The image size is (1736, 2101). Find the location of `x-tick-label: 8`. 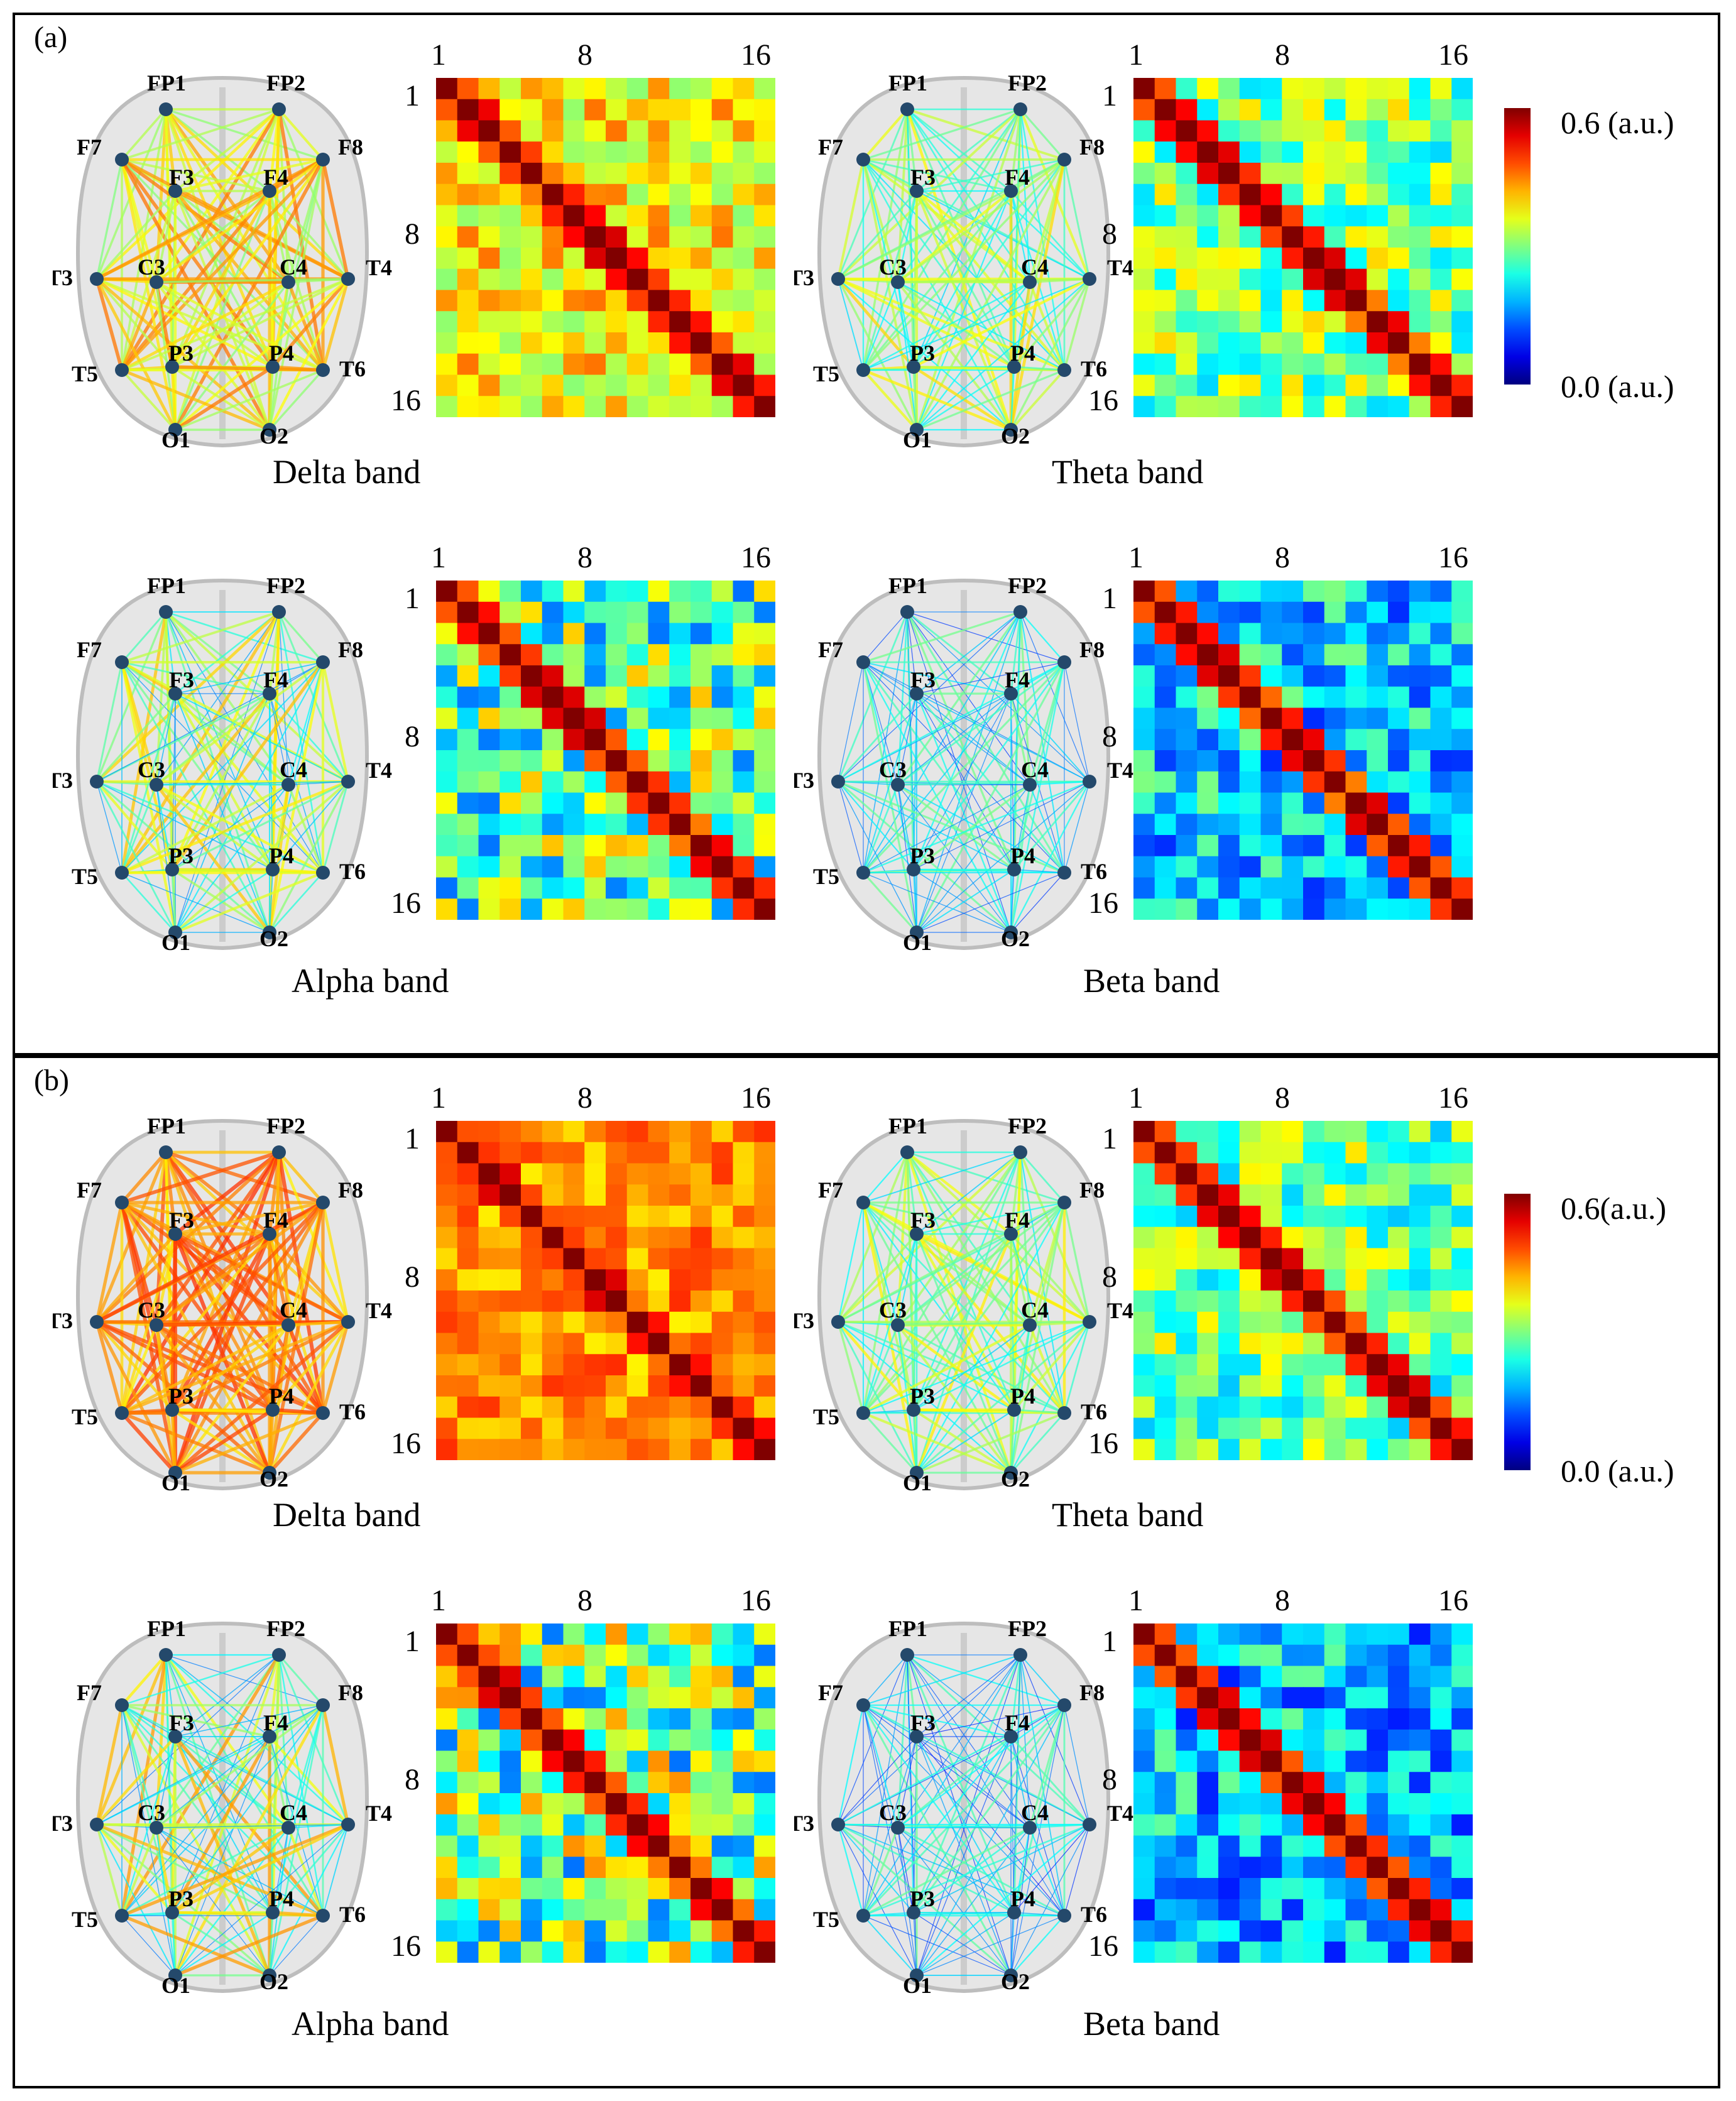

x-tick-label: 8 is located at coordinates (1282, 1098).